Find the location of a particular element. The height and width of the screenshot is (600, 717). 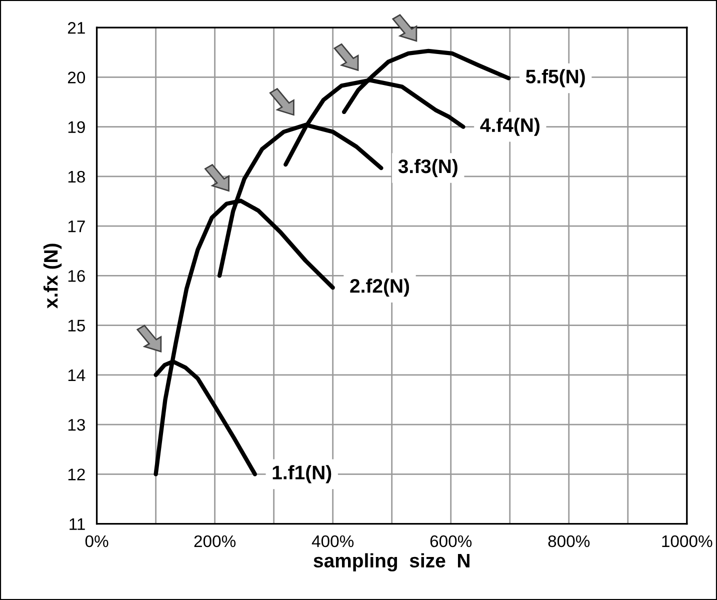

x-tick-label: 400% is located at coordinates (333, 541).